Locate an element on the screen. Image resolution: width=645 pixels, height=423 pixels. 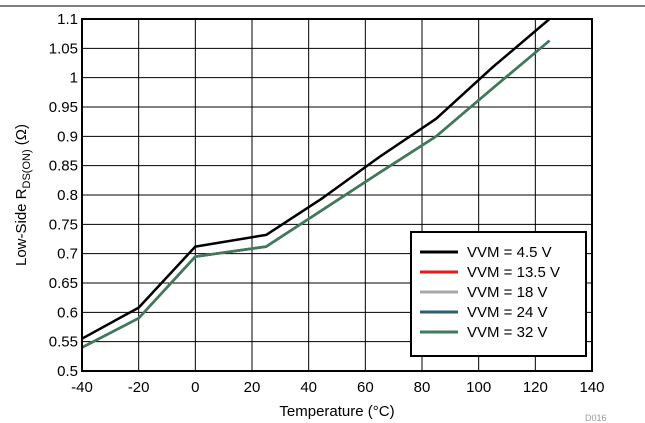
x-tick-label: 80 is located at coordinates (422, 387).